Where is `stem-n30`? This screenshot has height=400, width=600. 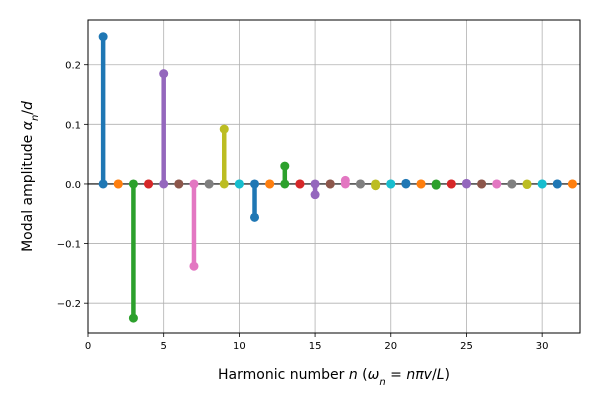 stem-n30 is located at coordinates (542, 184).